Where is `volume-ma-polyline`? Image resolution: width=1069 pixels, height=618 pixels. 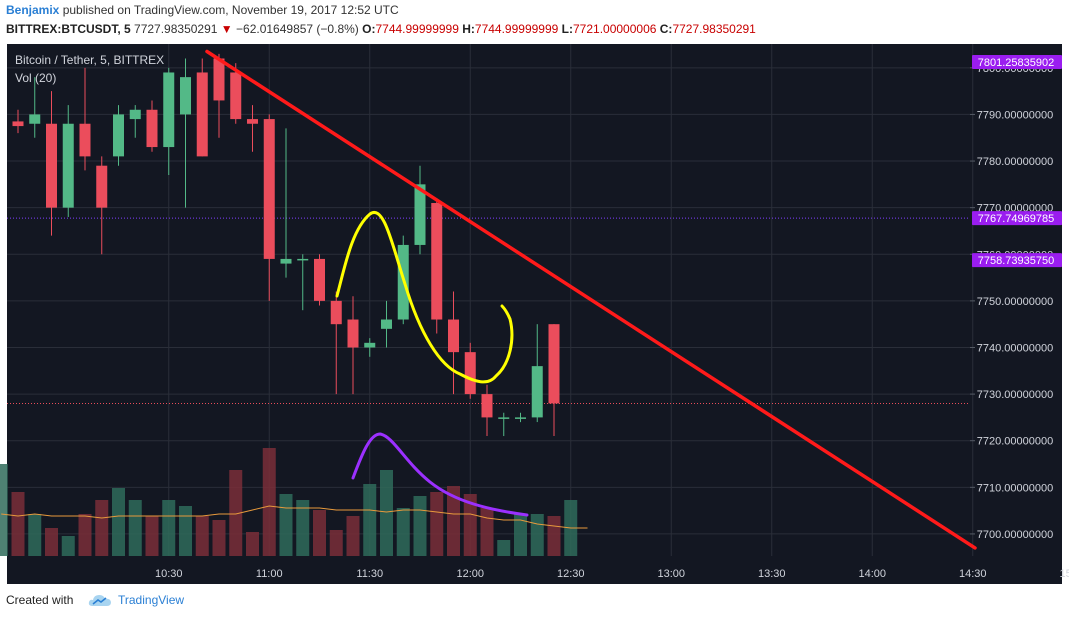 volume-ma-polyline is located at coordinates (294, 517).